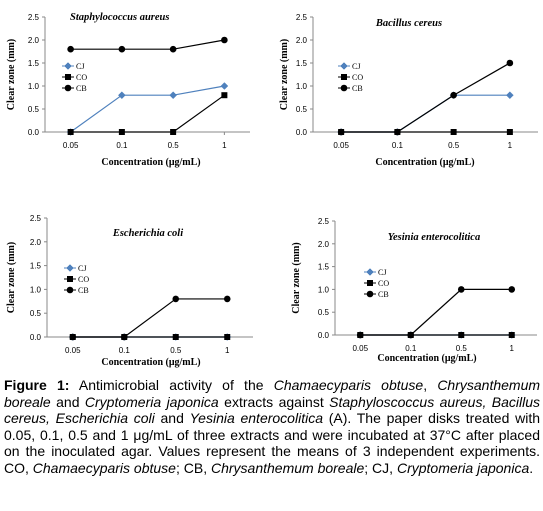 The width and height of the screenshot is (543, 511). What do you see at coordinates (274, 401) in the screenshot?
I see `caption-segment: extracts against` at bounding box center [274, 401].